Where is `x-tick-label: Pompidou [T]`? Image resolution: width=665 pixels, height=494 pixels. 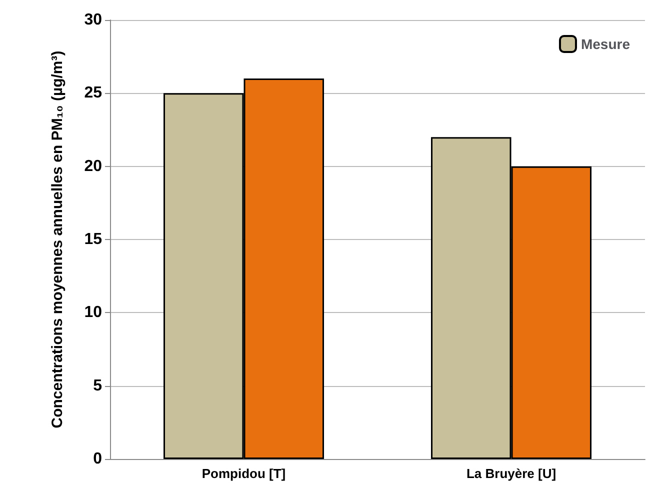 x-tick-label: Pompidou [T] is located at coordinates (244, 473).